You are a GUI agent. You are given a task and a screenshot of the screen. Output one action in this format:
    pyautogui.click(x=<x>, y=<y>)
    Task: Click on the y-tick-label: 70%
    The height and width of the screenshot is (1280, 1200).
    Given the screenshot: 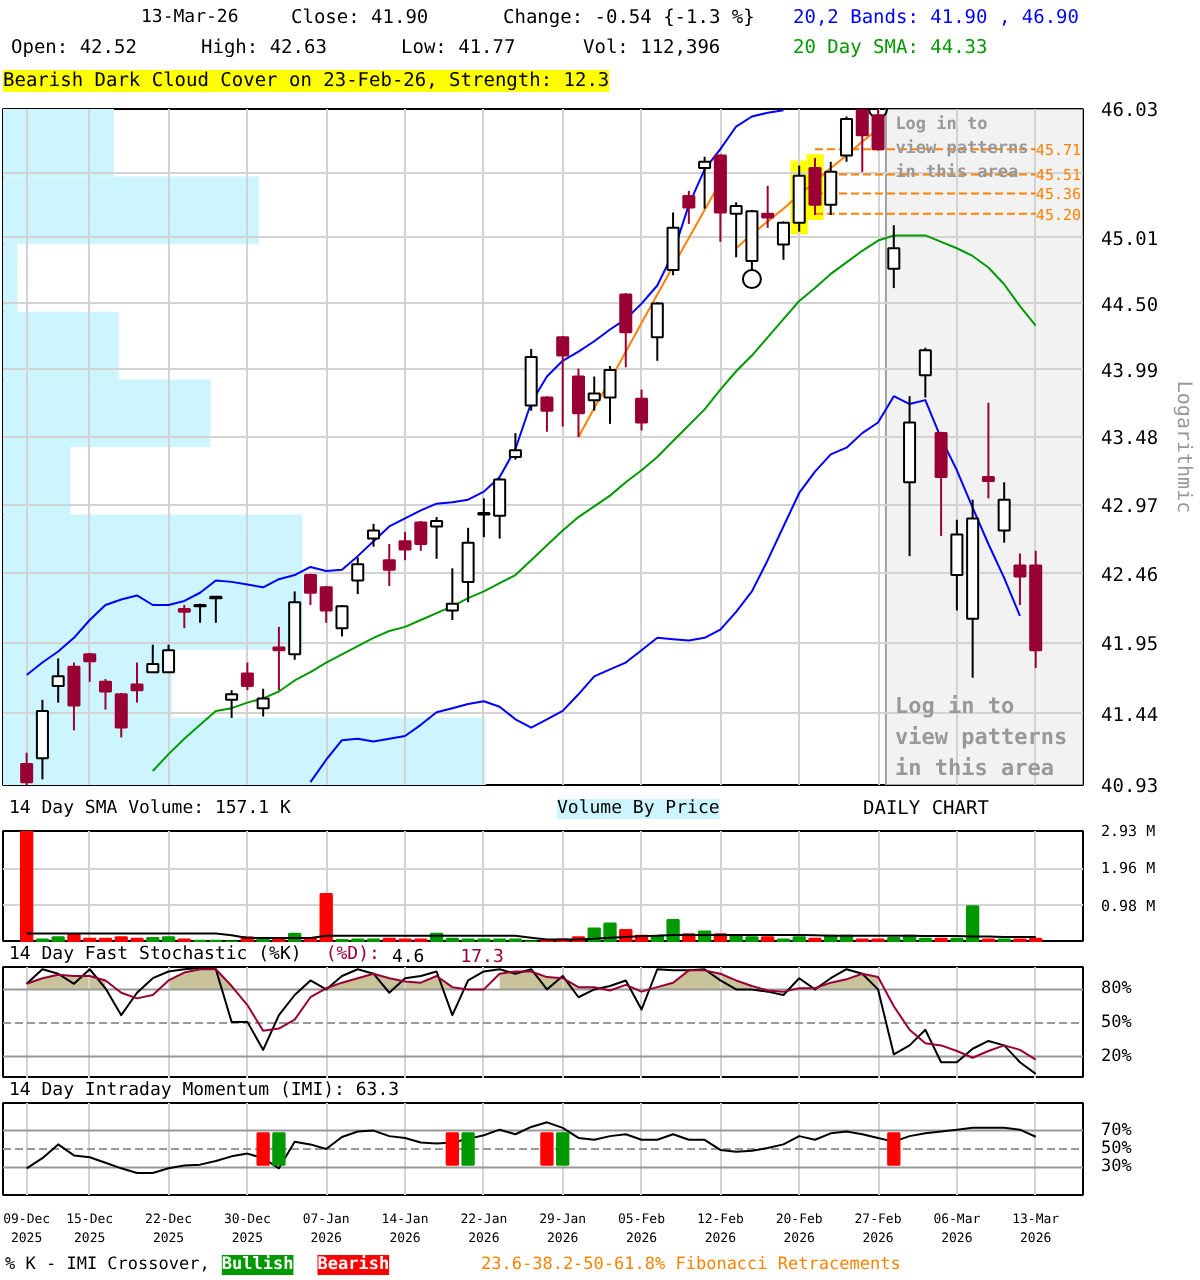 What is the action you would take?
    pyautogui.click(x=1116, y=1130)
    